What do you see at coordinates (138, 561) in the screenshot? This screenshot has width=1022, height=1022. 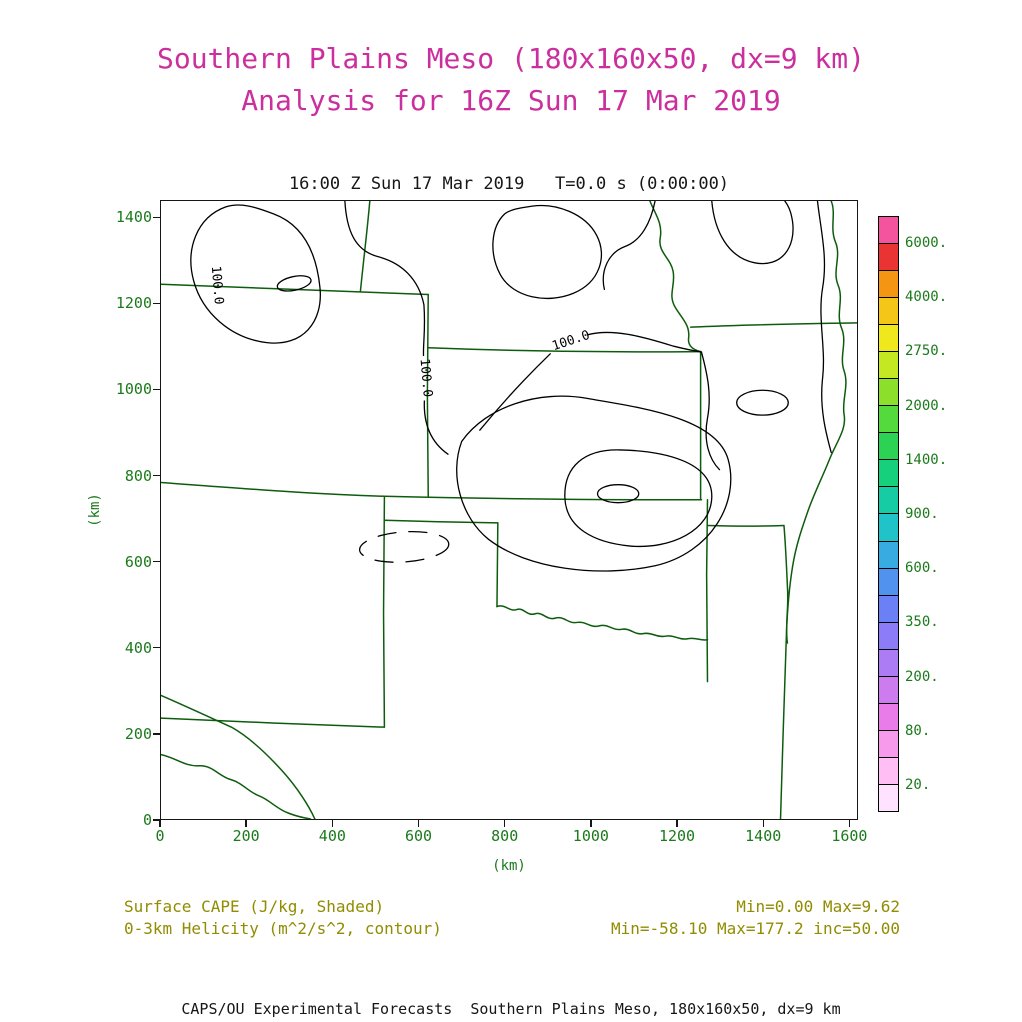 I see `y-axis-tick-label: 600` at bounding box center [138, 561].